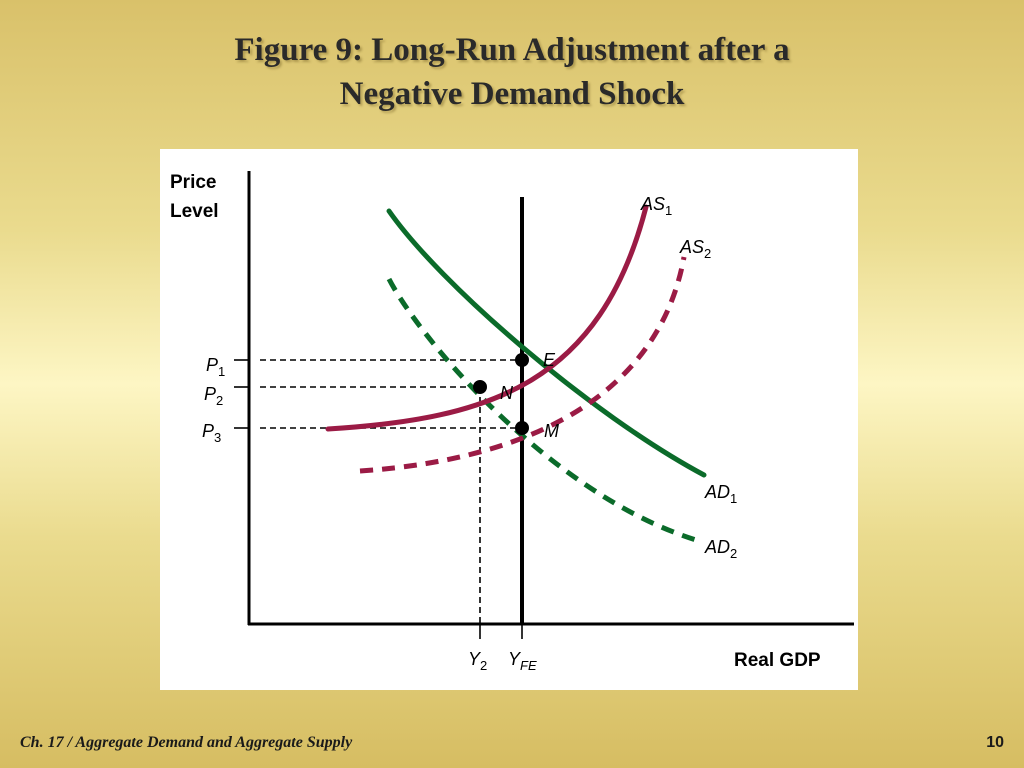  Describe the element at coordinates (522, 360) in the screenshot. I see `point-e-marker` at that location.